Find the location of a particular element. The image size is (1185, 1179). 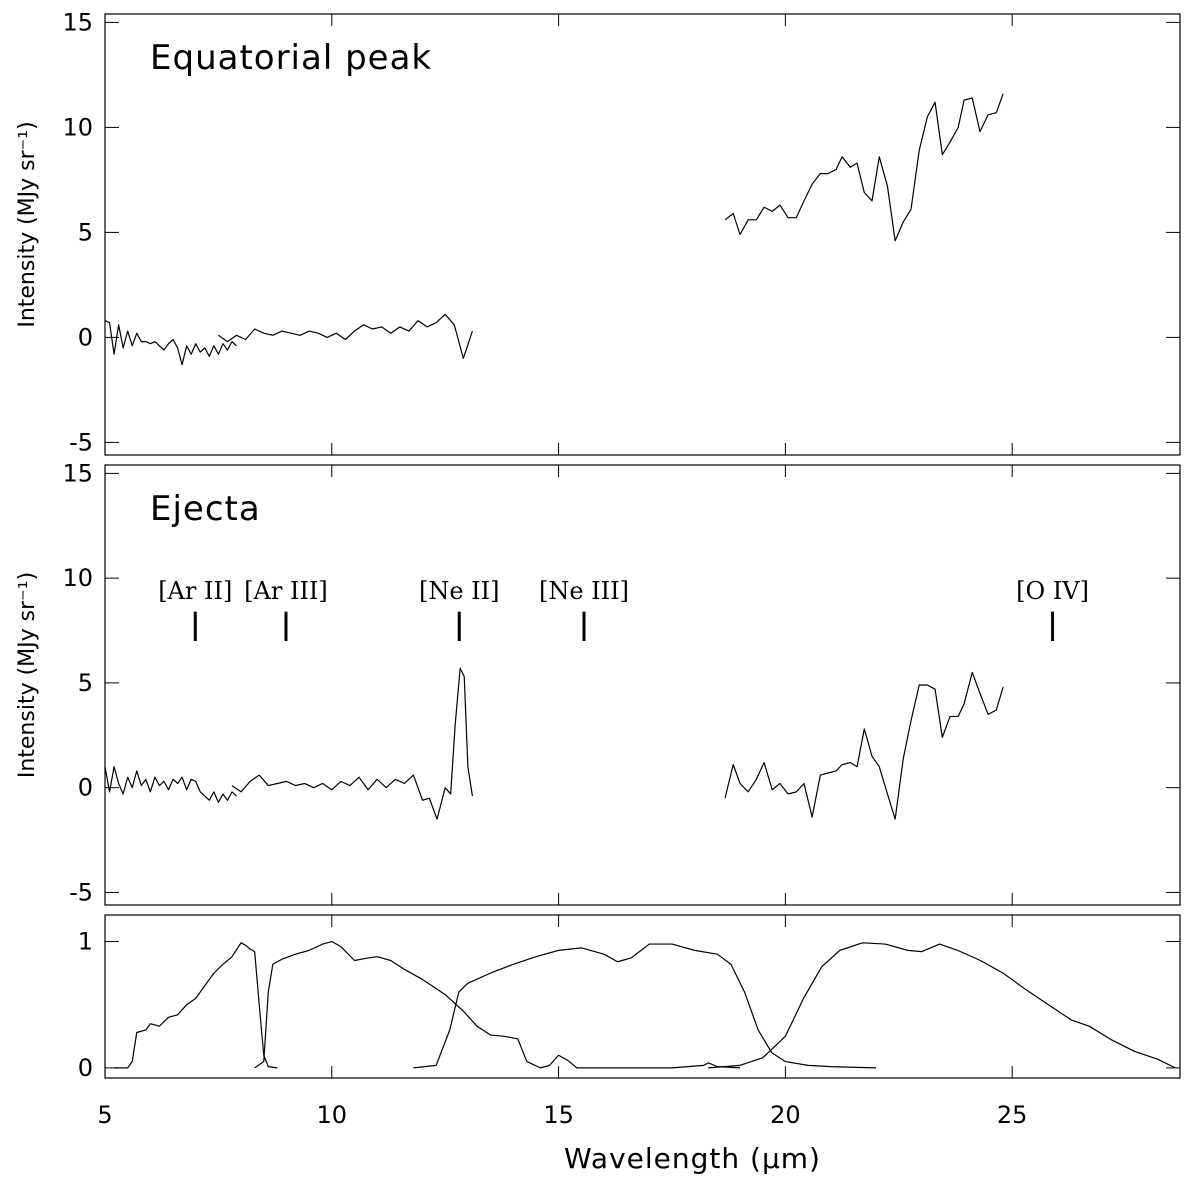

plot-frame is located at coordinates (642, 996).